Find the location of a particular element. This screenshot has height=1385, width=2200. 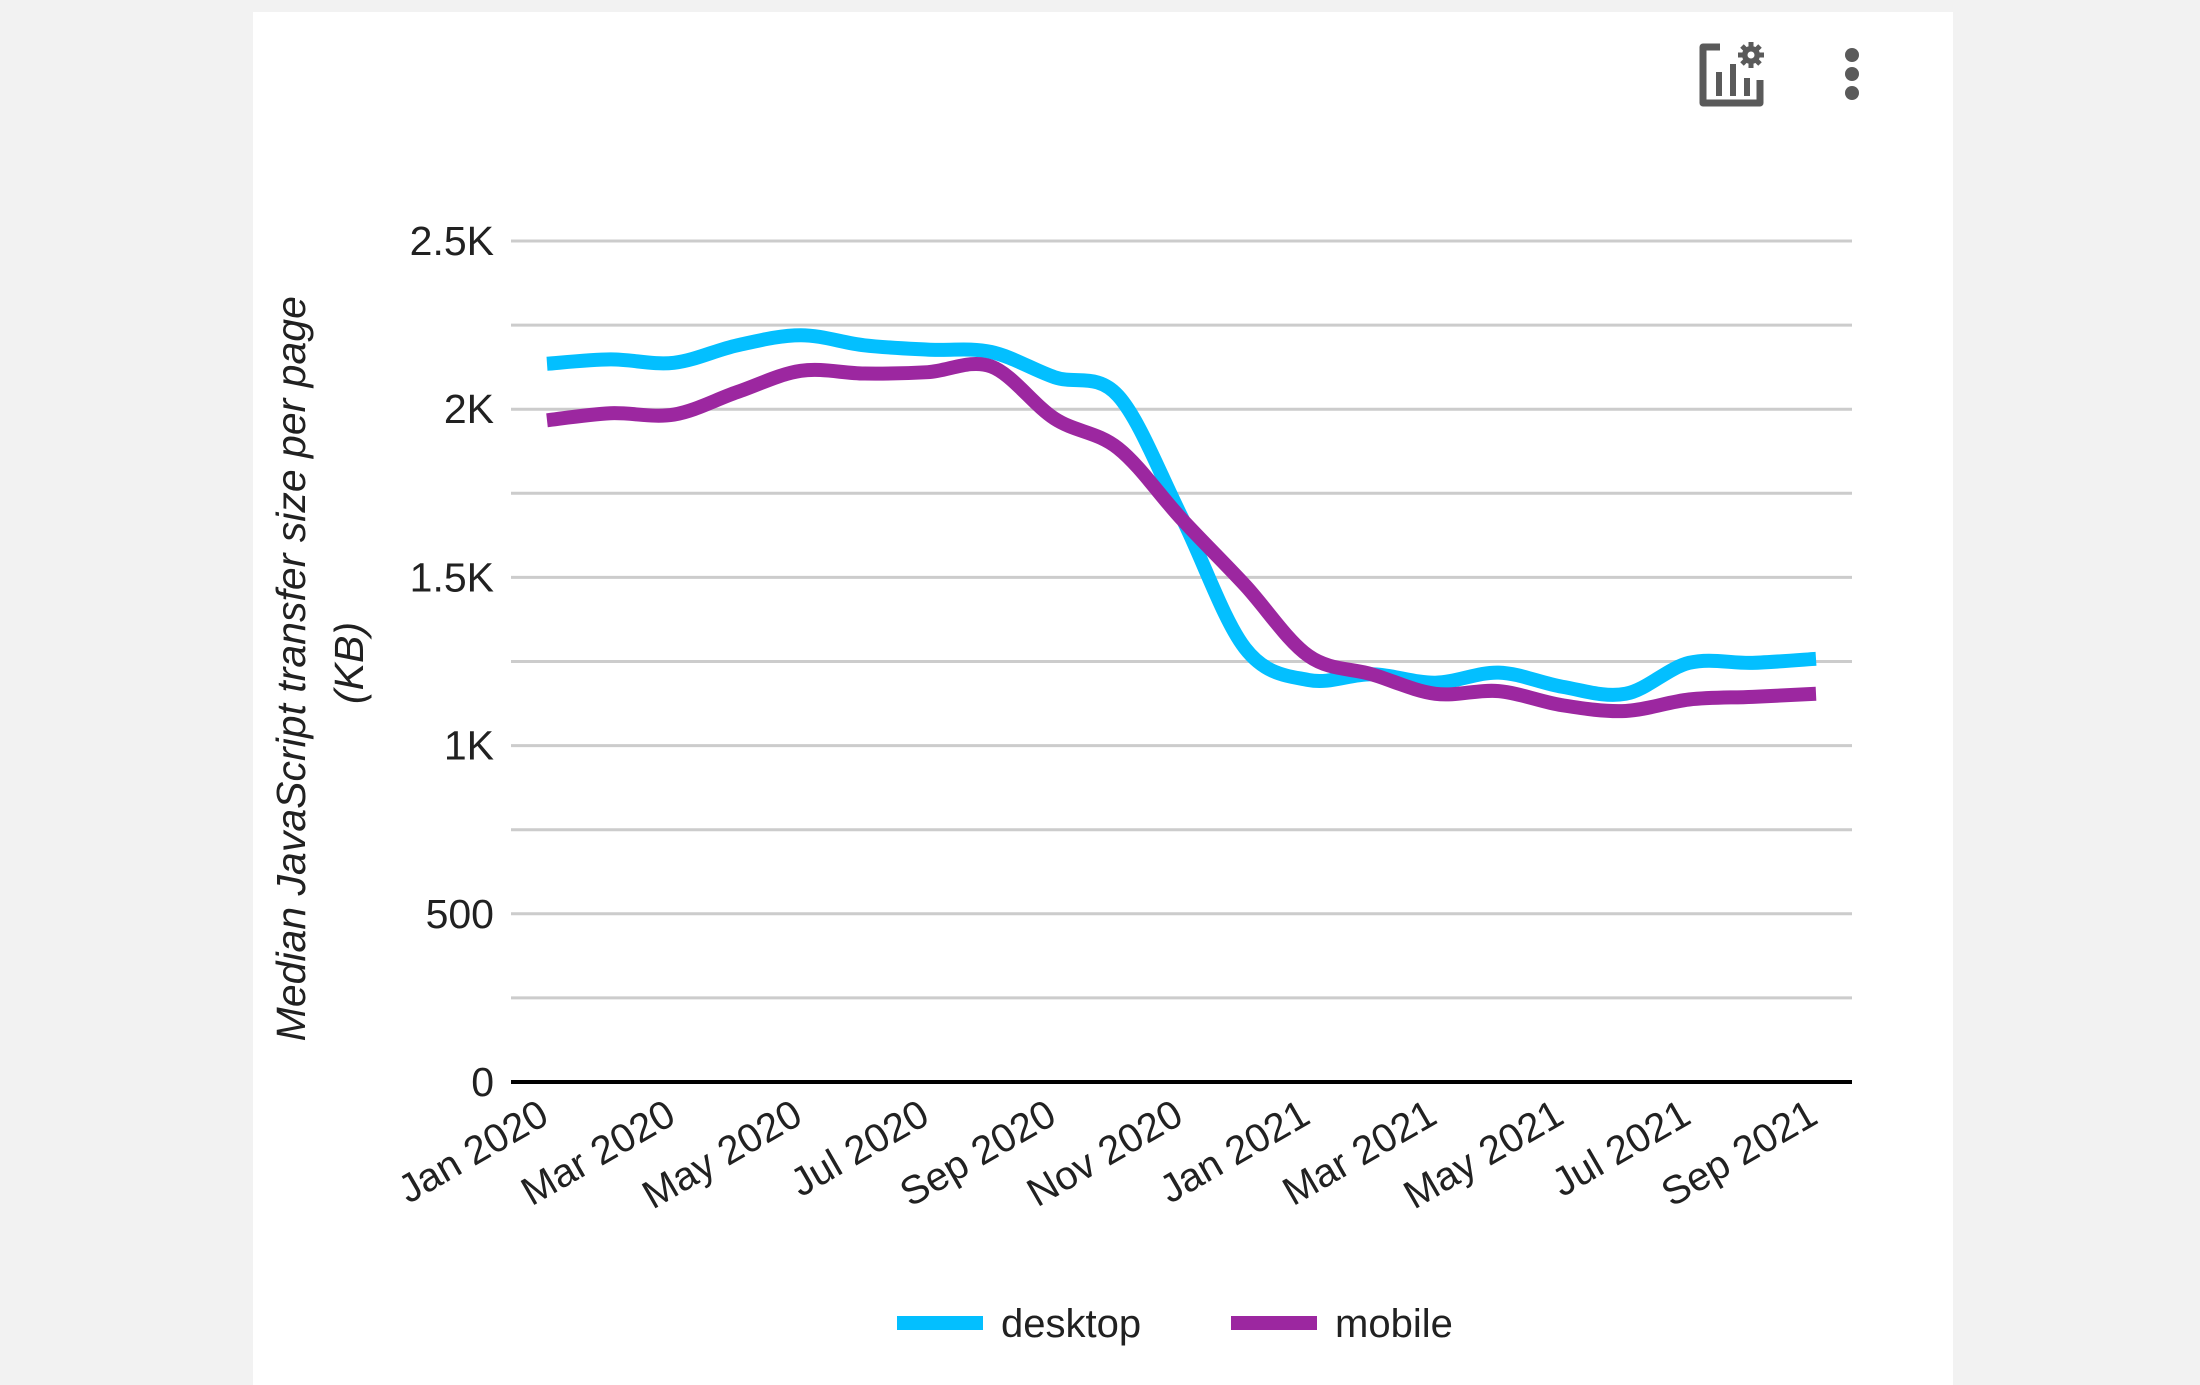

y-axis-title-line-1: Median JavaScript transfer size per page is located at coordinates (291, 668).